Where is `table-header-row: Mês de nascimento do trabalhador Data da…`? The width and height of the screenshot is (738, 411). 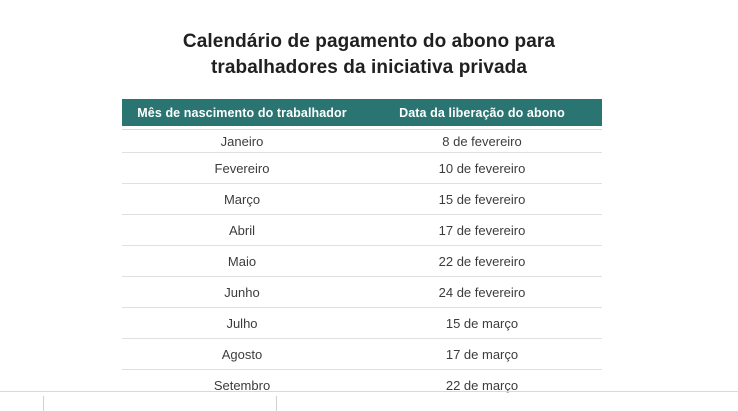
table-header-row: Mês de nascimento do trabalhador Data da… is located at coordinates (362, 112).